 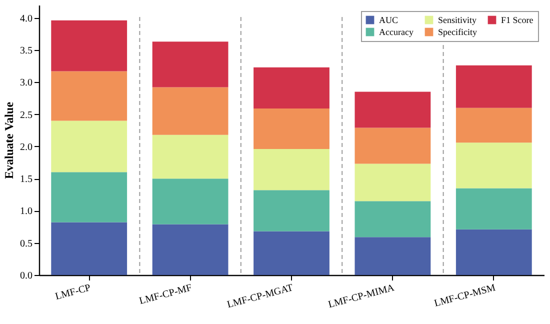 What do you see at coordinates (26, 180) in the screenshot?
I see `y-tick-label: 1.5` at bounding box center [26, 180].